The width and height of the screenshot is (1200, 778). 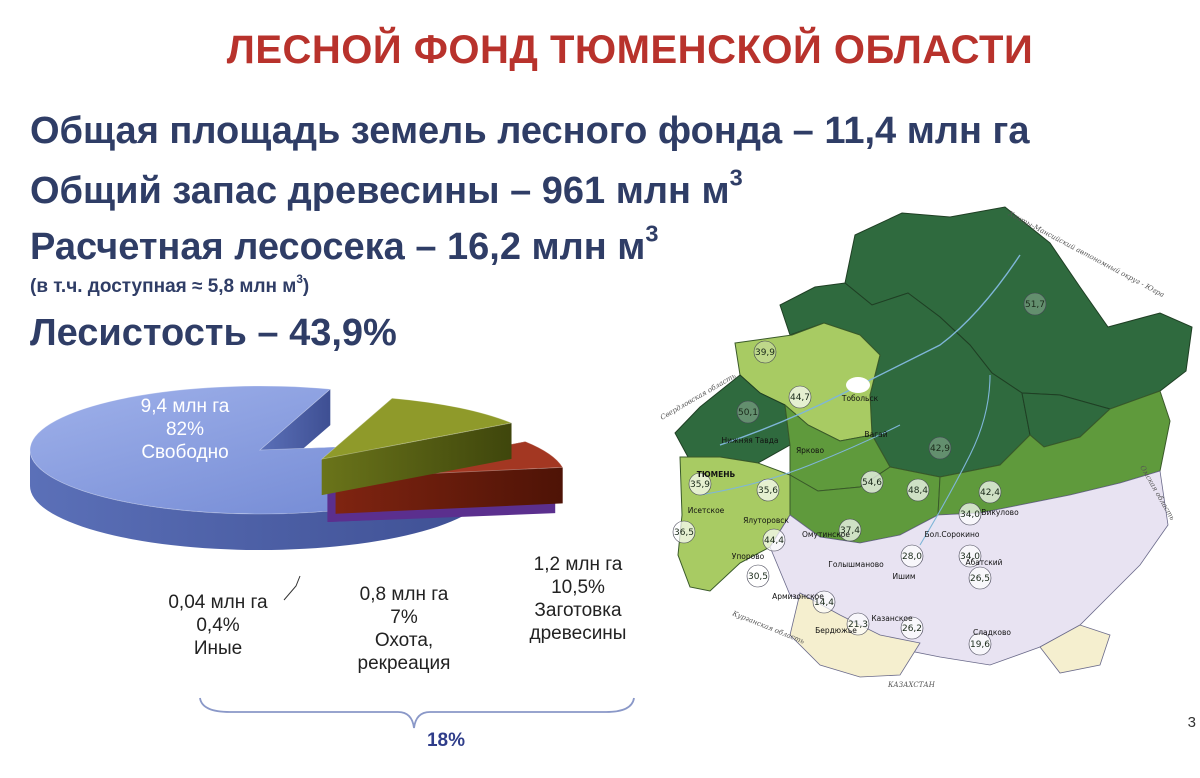 I want to click on map-edge-label: КАЗАХСТАН, so click(x=911, y=685).